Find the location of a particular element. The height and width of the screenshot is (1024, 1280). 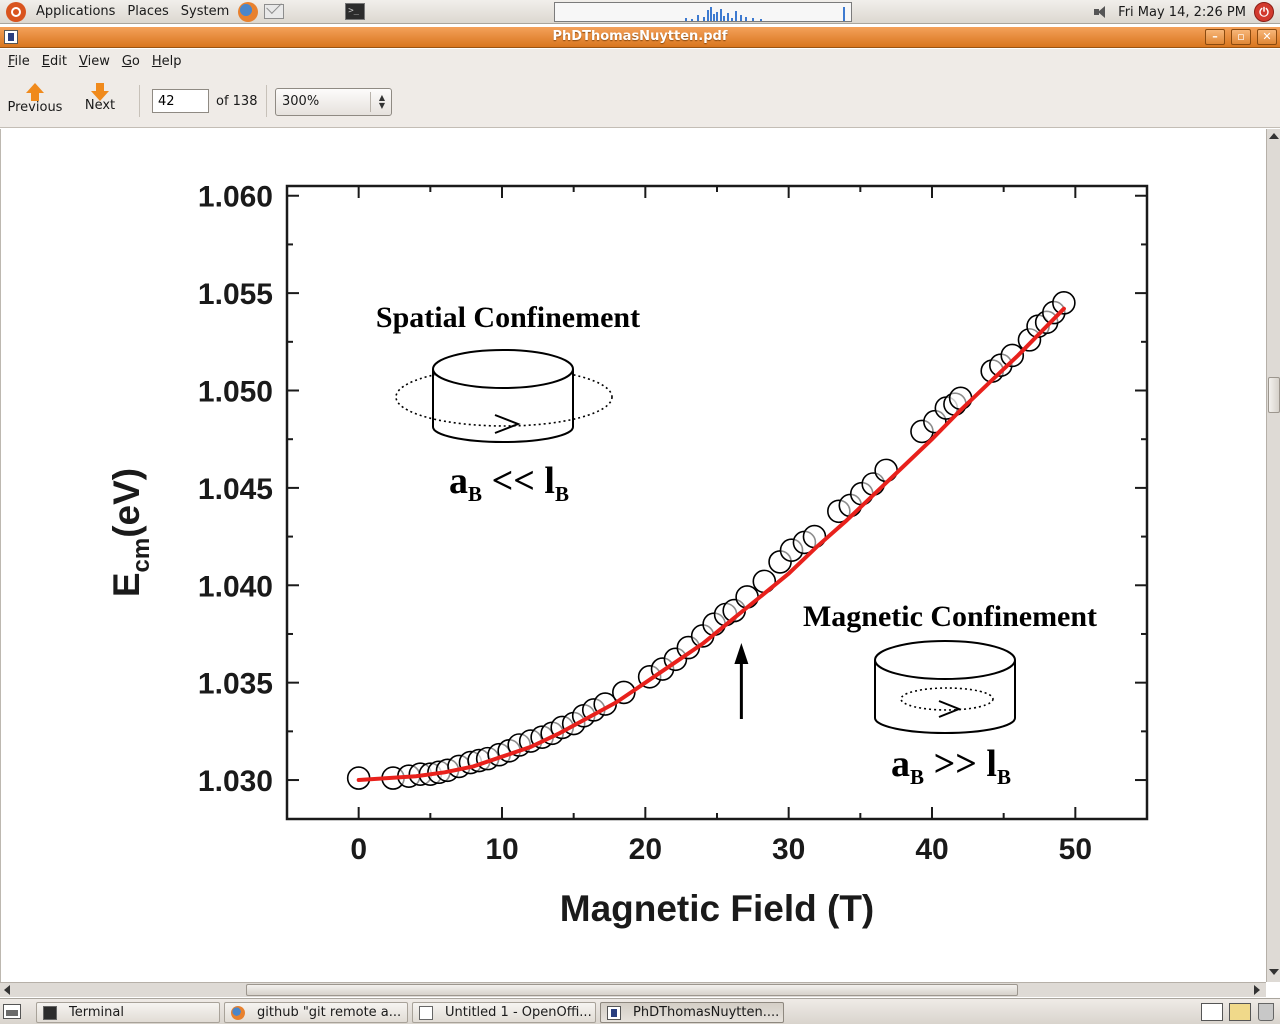

zoom-value: 300% is located at coordinates (301, 101).